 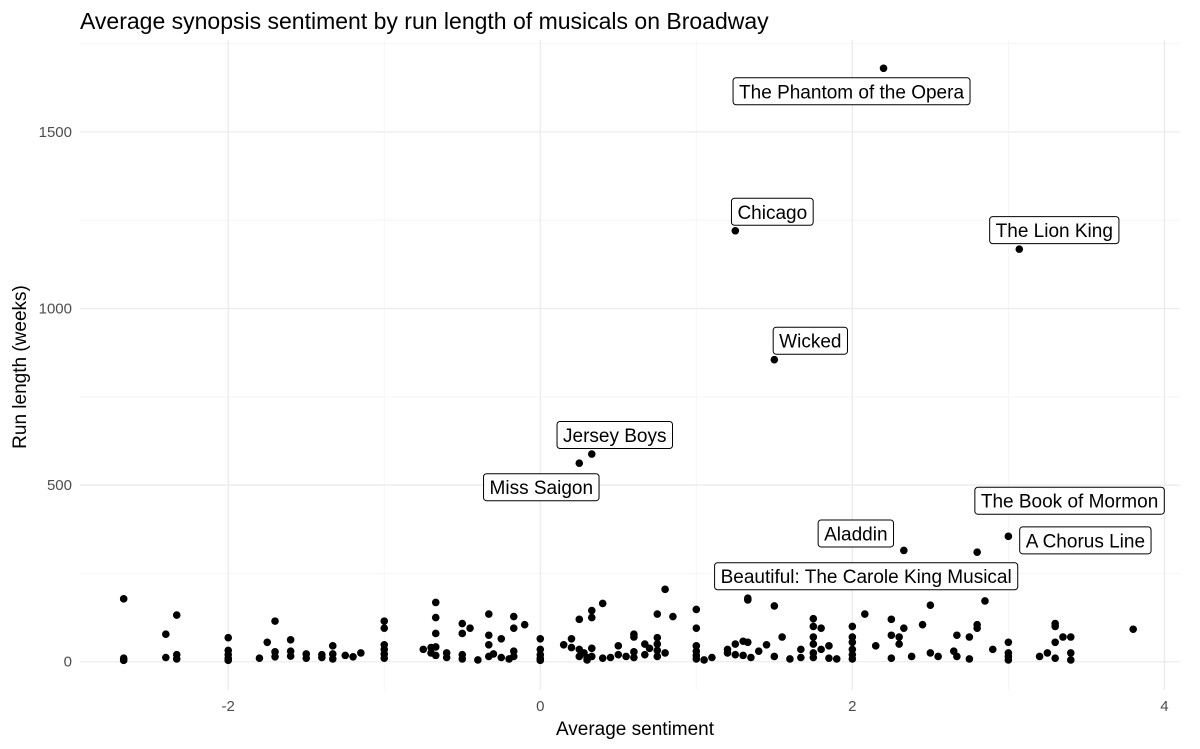 What do you see at coordinates (55, 397) in the screenshot?
I see `y-axis-ticks: 0 500 1000 1500` at bounding box center [55, 397].